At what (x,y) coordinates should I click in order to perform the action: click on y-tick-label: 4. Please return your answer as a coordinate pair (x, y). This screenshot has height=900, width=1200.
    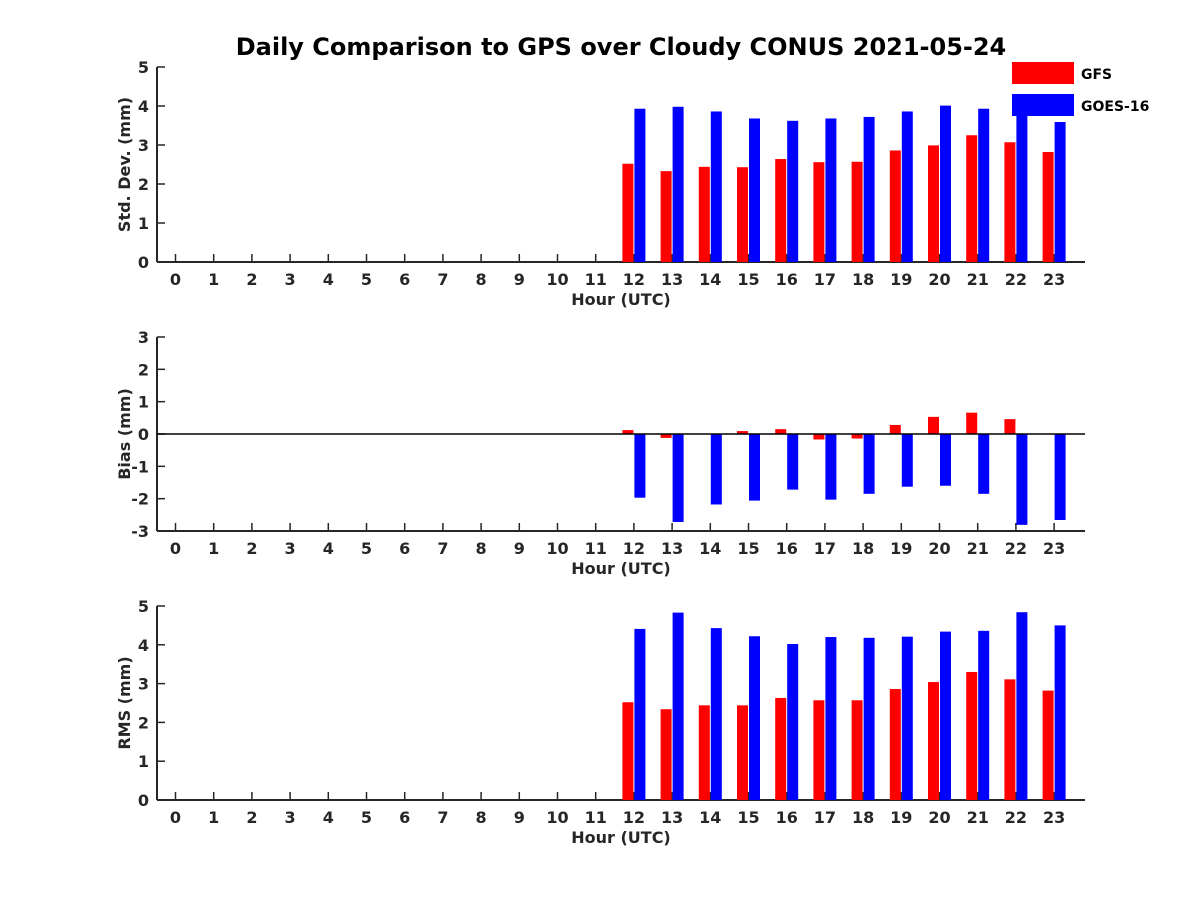
    Looking at the image, I should click on (143, 645).